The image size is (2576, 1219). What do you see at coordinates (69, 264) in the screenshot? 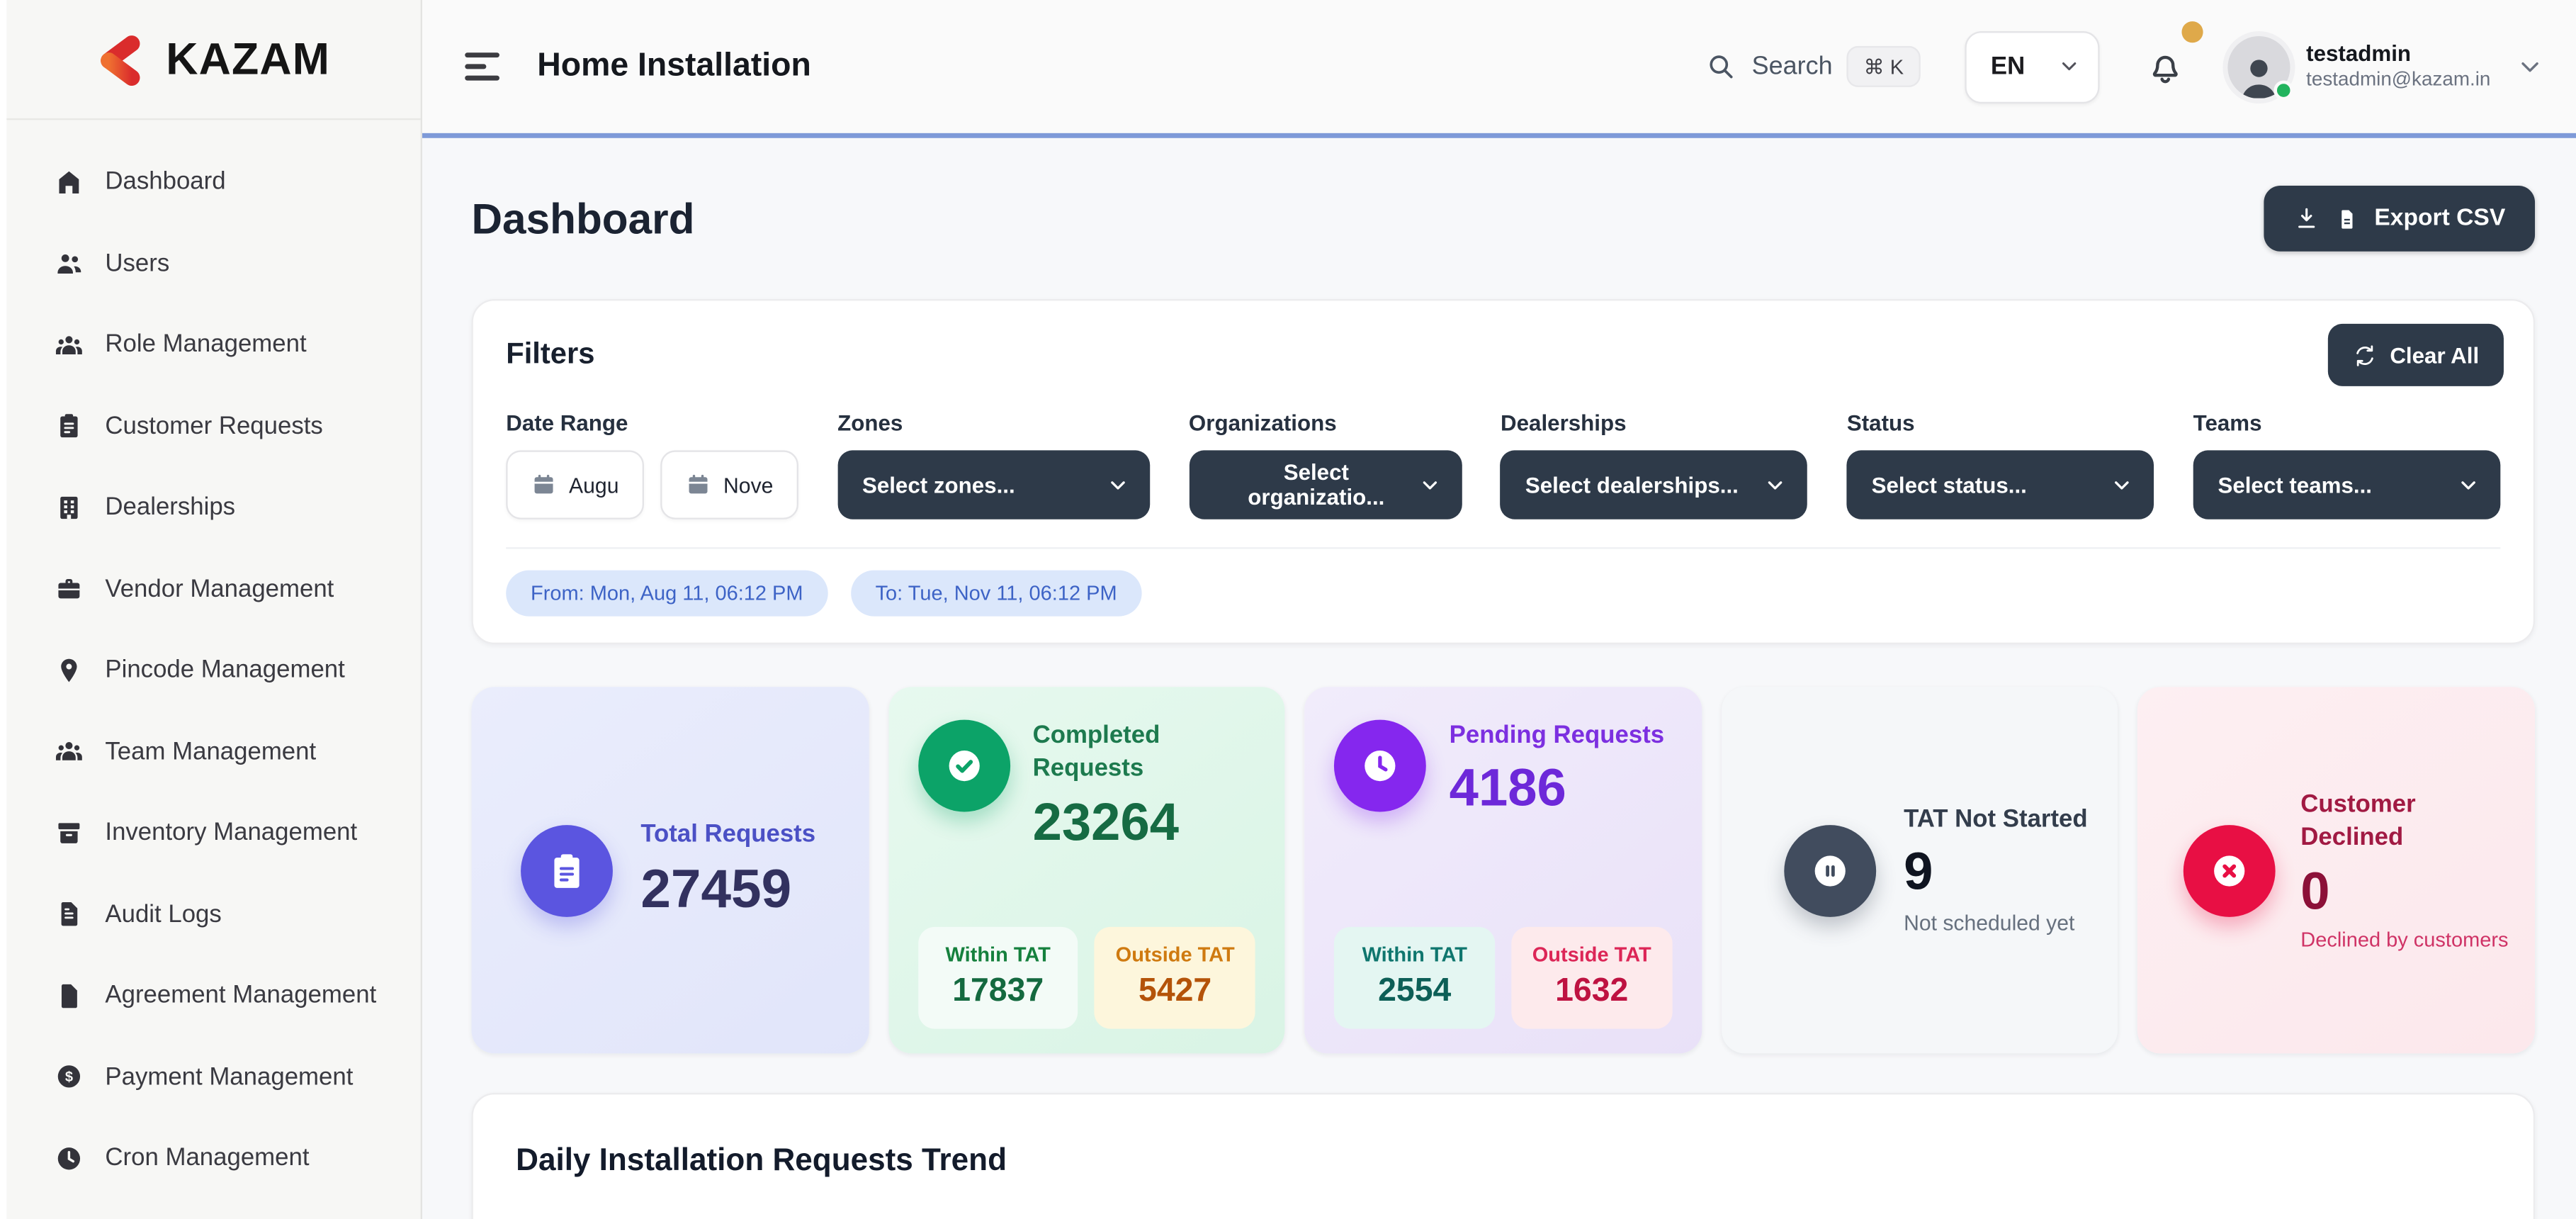
I see `users-icon` at bounding box center [69, 264].